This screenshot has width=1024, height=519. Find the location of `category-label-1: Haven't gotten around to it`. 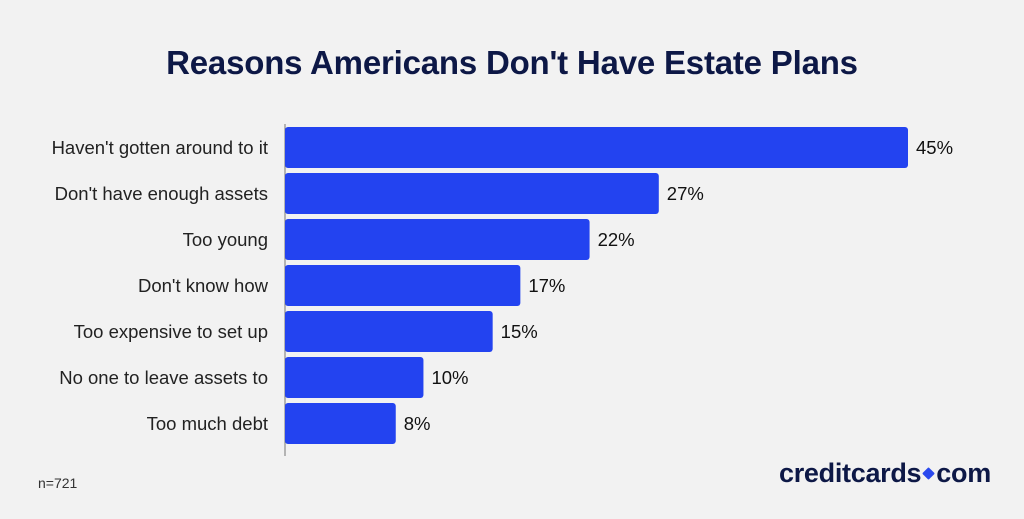

category-label-1: Haven't gotten around to it is located at coordinates (160, 147).